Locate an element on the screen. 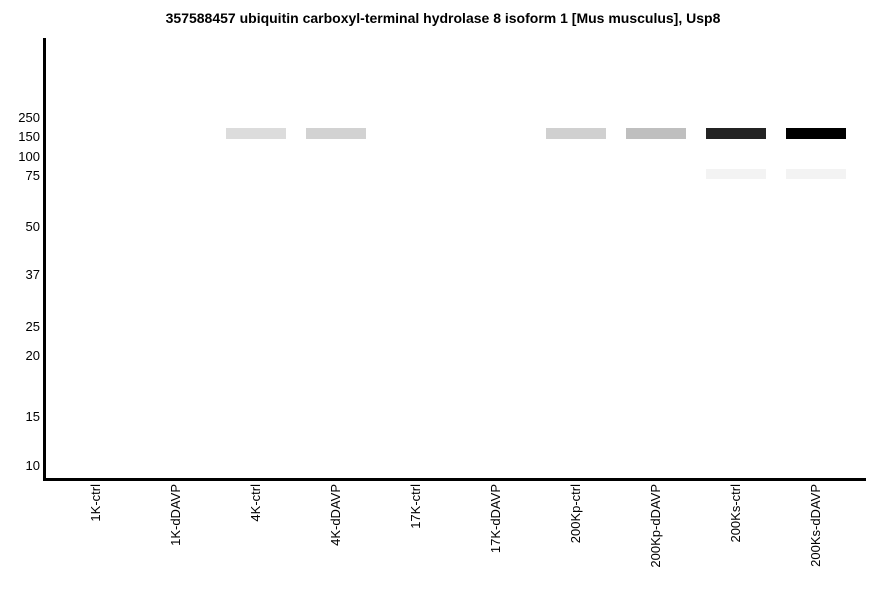 The image size is (886, 595). x-tick-label: 200Kp-dDAVP is located at coordinates (655, 526).